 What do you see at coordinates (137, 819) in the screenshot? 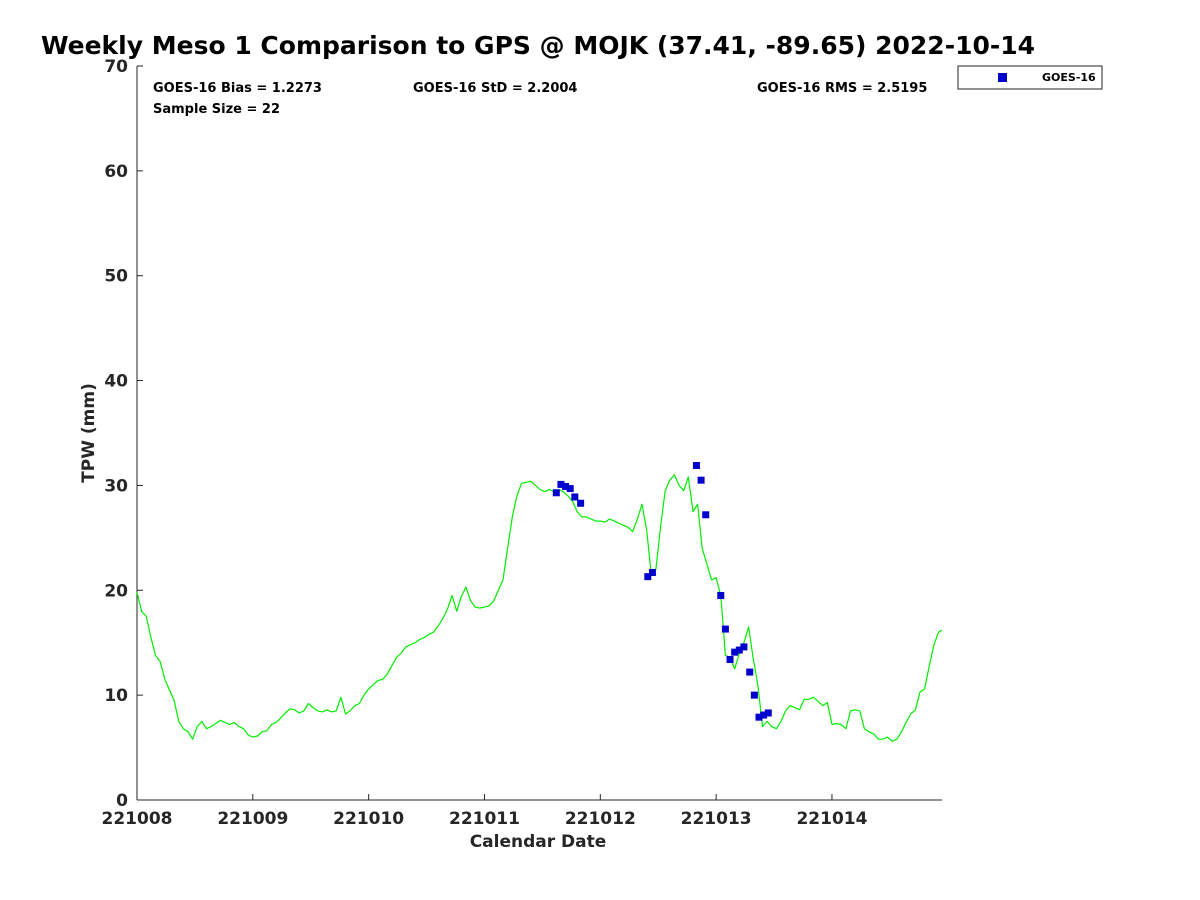
I see `x-tick-label: 221008` at bounding box center [137, 819].